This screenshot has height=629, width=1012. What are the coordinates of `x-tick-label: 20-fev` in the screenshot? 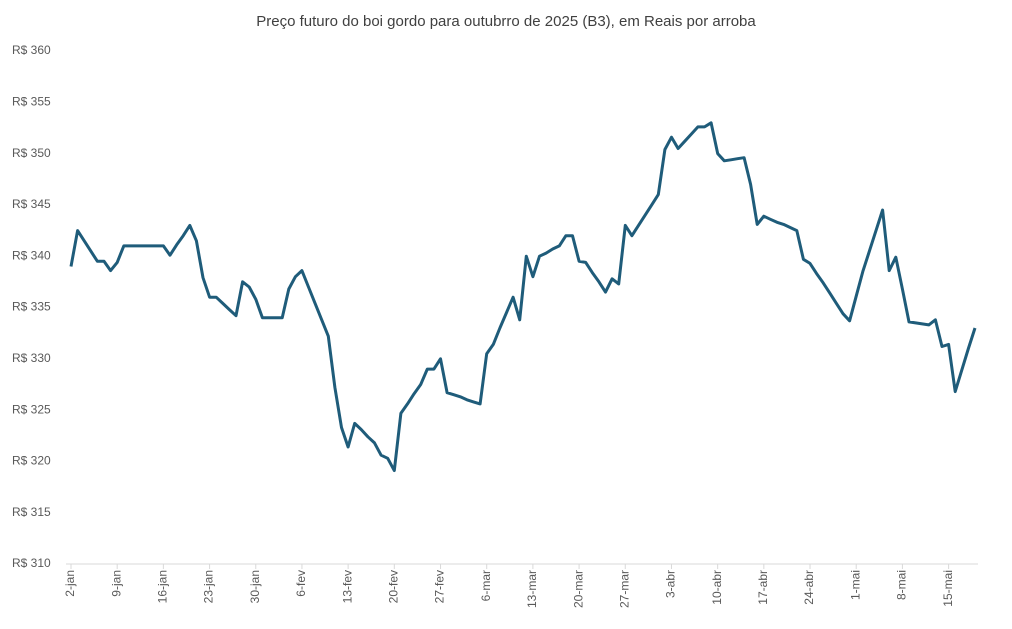 It's located at (394, 586).